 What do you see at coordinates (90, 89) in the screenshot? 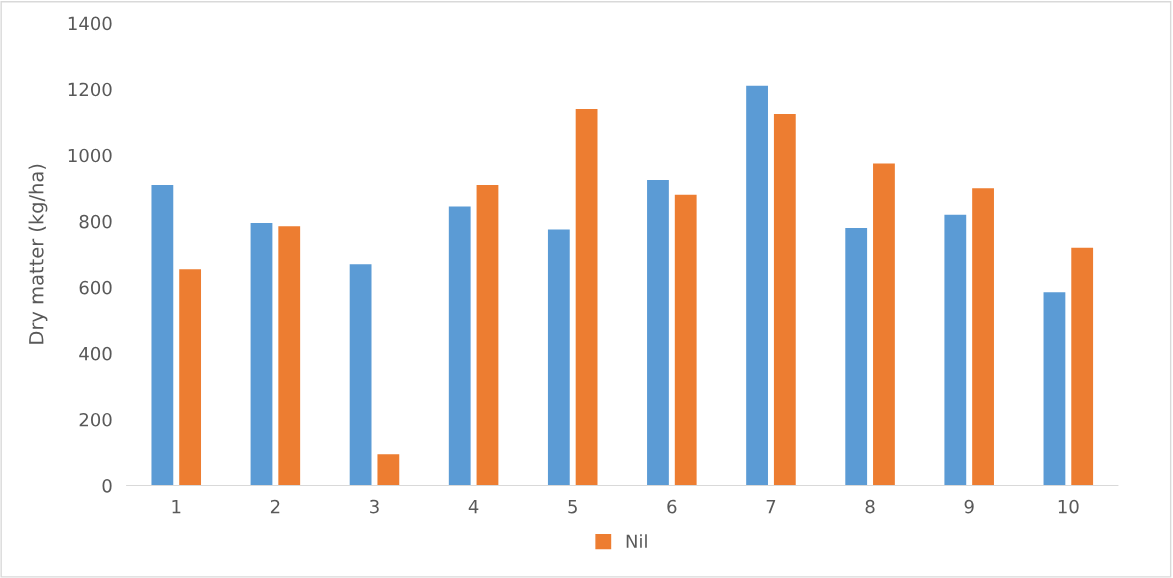
I see `y-tick-label: 1200` at bounding box center [90, 89].